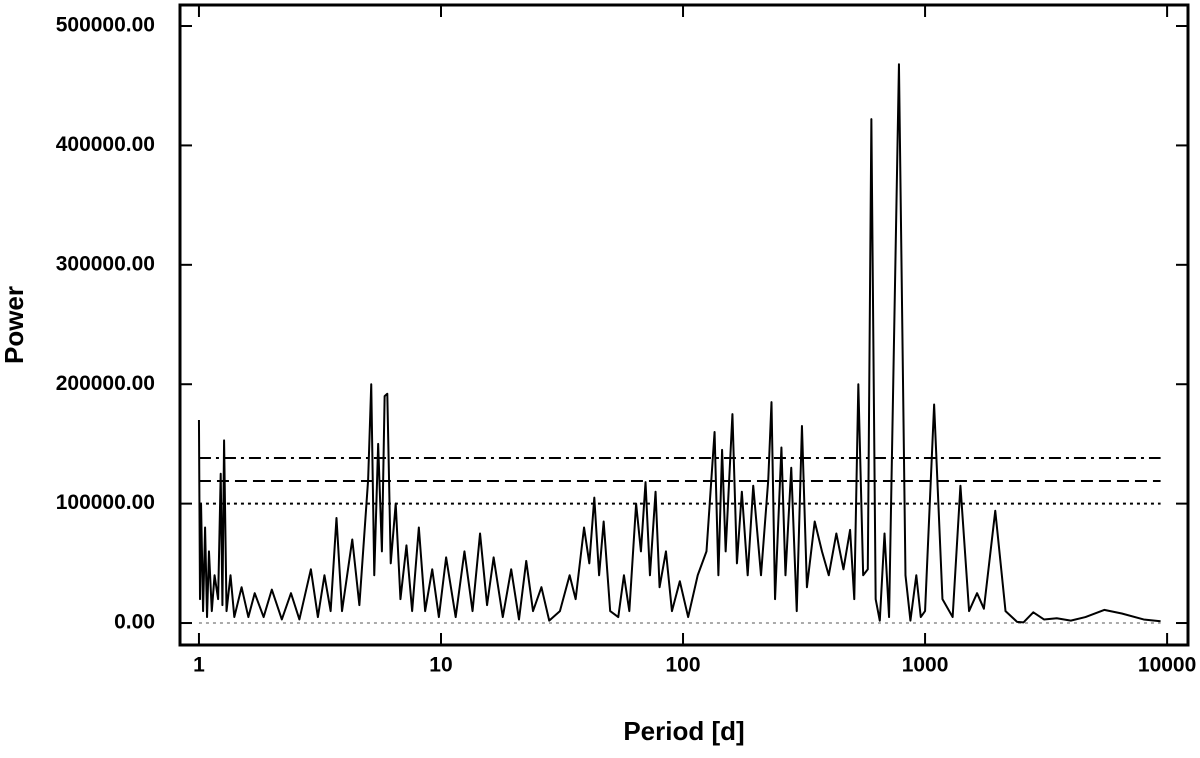 The height and width of the screenshot is (758, 1200). Describe the element at coordinates (683, 731) in the screenshot. I see `x-axis-title: Period [d]` at that location.